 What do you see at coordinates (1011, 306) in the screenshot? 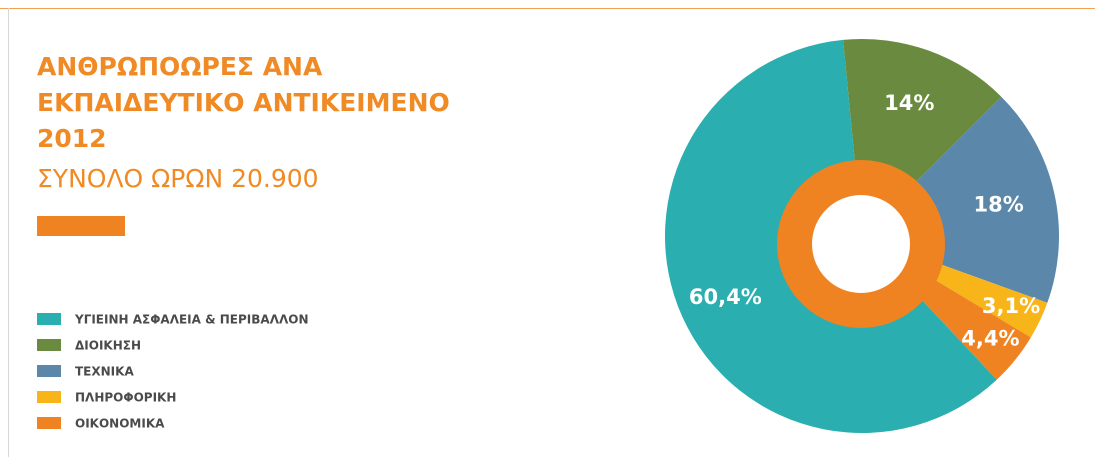
I see `data-label: 3,1%` at bounding box center [1011, 306].